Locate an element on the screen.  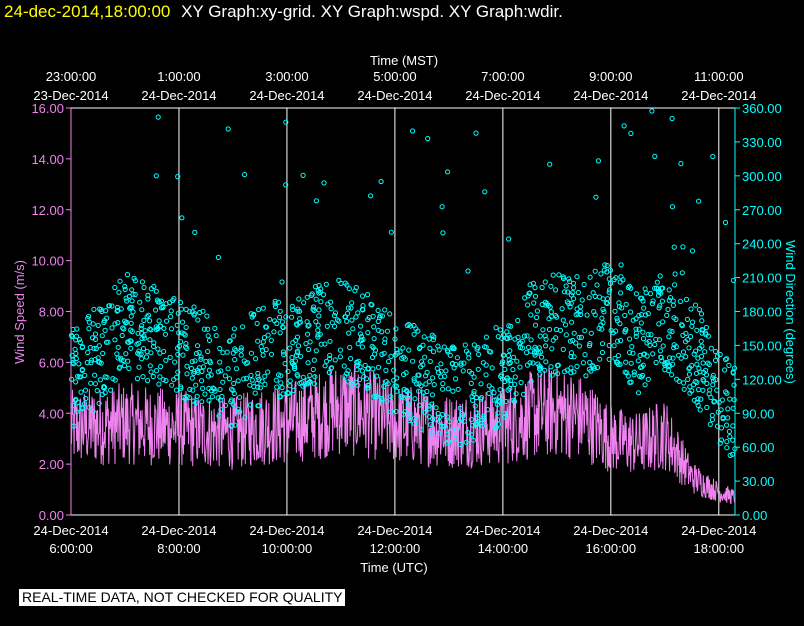
left-tick-label: 16.00 is located at coordinates (47, 108).